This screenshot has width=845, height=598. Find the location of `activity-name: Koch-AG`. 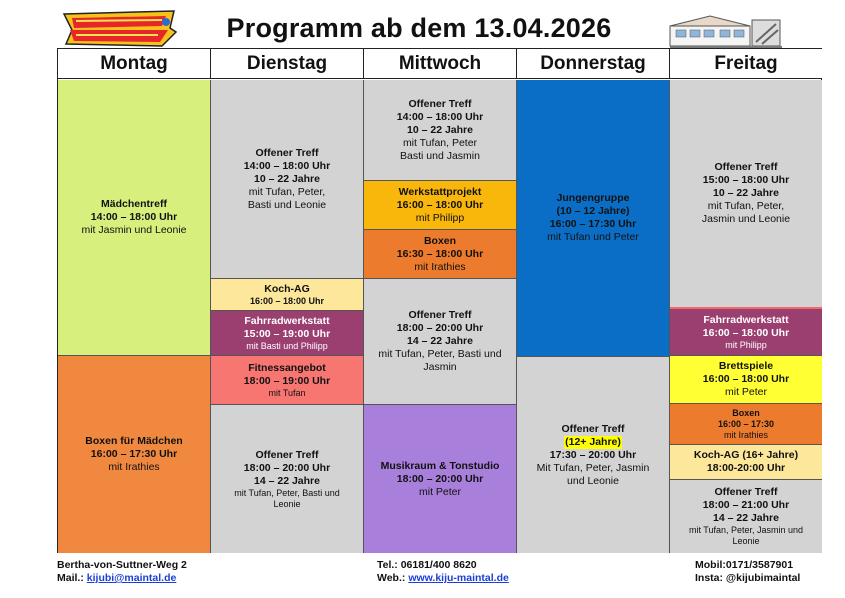

activity-name: Koch-AG is located at coordinates (287, 288).